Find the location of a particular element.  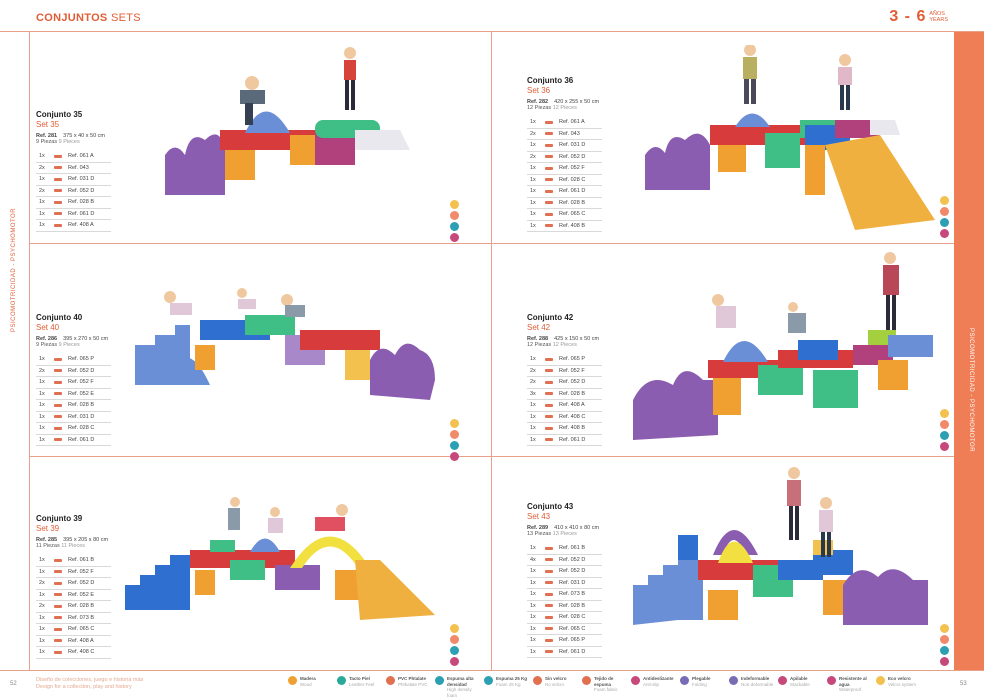

set-reference: Ref. 282 420 x 255 x 50 cm is located at coordinates (563, 102).